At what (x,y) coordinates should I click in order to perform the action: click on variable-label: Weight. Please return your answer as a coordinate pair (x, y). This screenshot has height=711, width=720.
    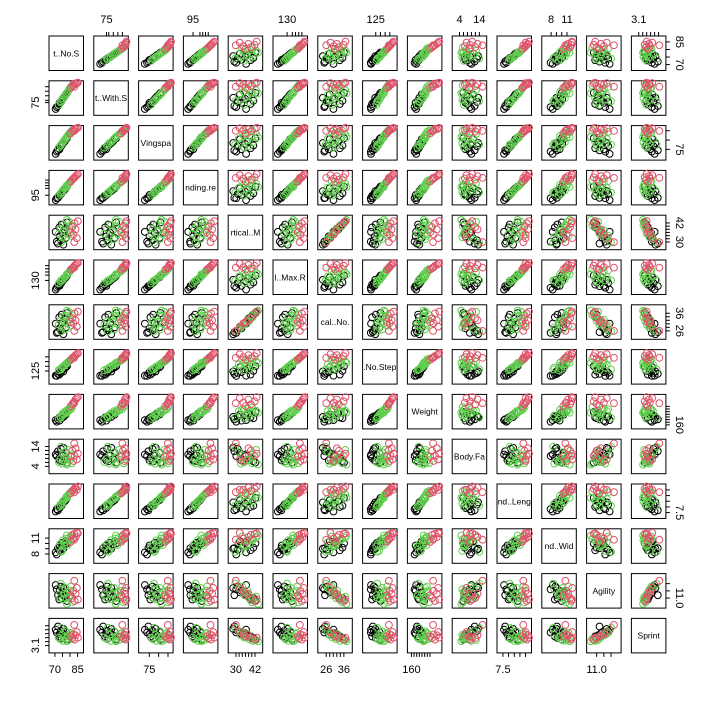
    Looking at the image, I should click on (424, 412).